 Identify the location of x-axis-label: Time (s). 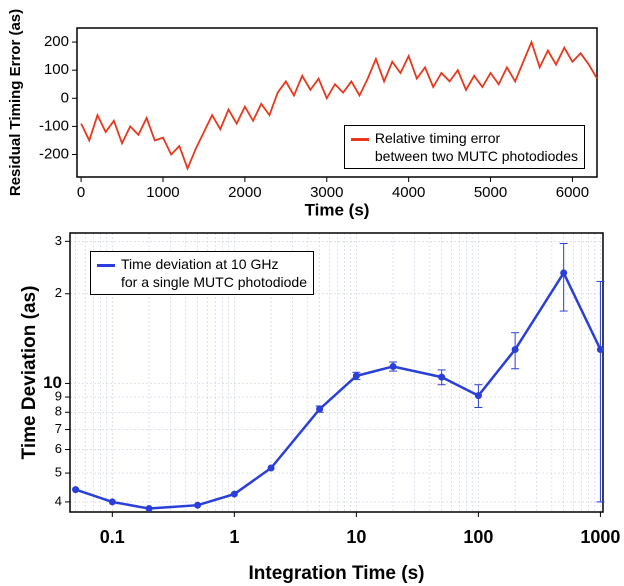
(337, 209).